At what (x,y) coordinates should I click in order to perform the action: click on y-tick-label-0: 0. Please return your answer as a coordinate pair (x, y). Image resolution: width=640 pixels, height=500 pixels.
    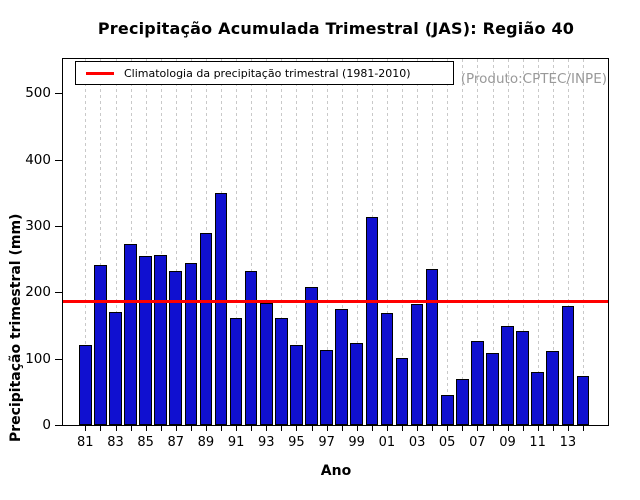
    Looking at the image, I should click on (46, 425).